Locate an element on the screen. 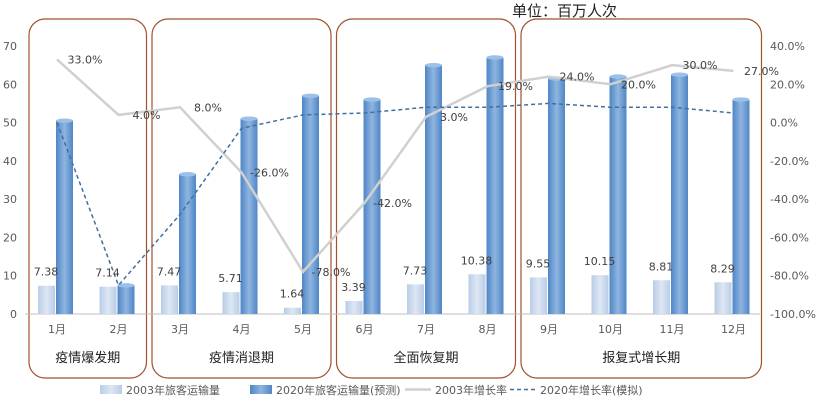  category-label: 2月 is located at coordinates (119, 329).